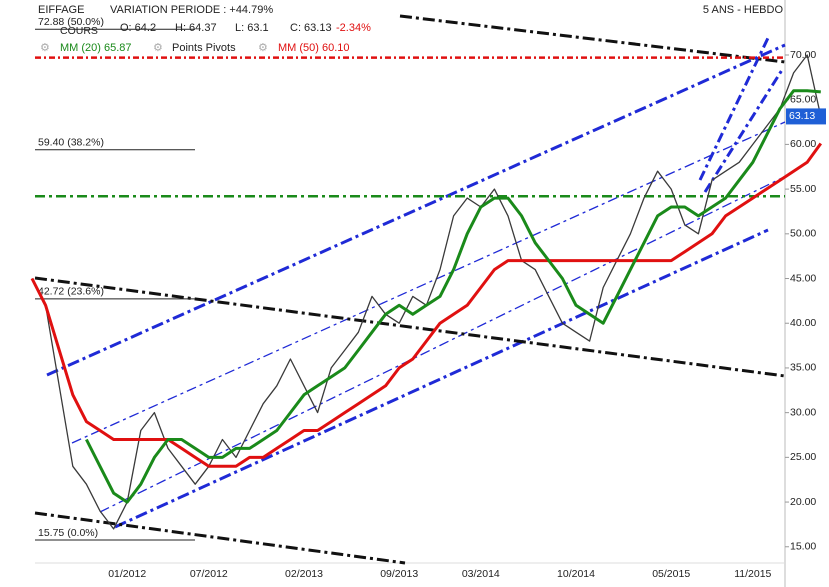  What do you see at coordinates (196, 28) in the screenshot?
I see `ohlc-high: H: 64.37` at bounding box center [196, 28].